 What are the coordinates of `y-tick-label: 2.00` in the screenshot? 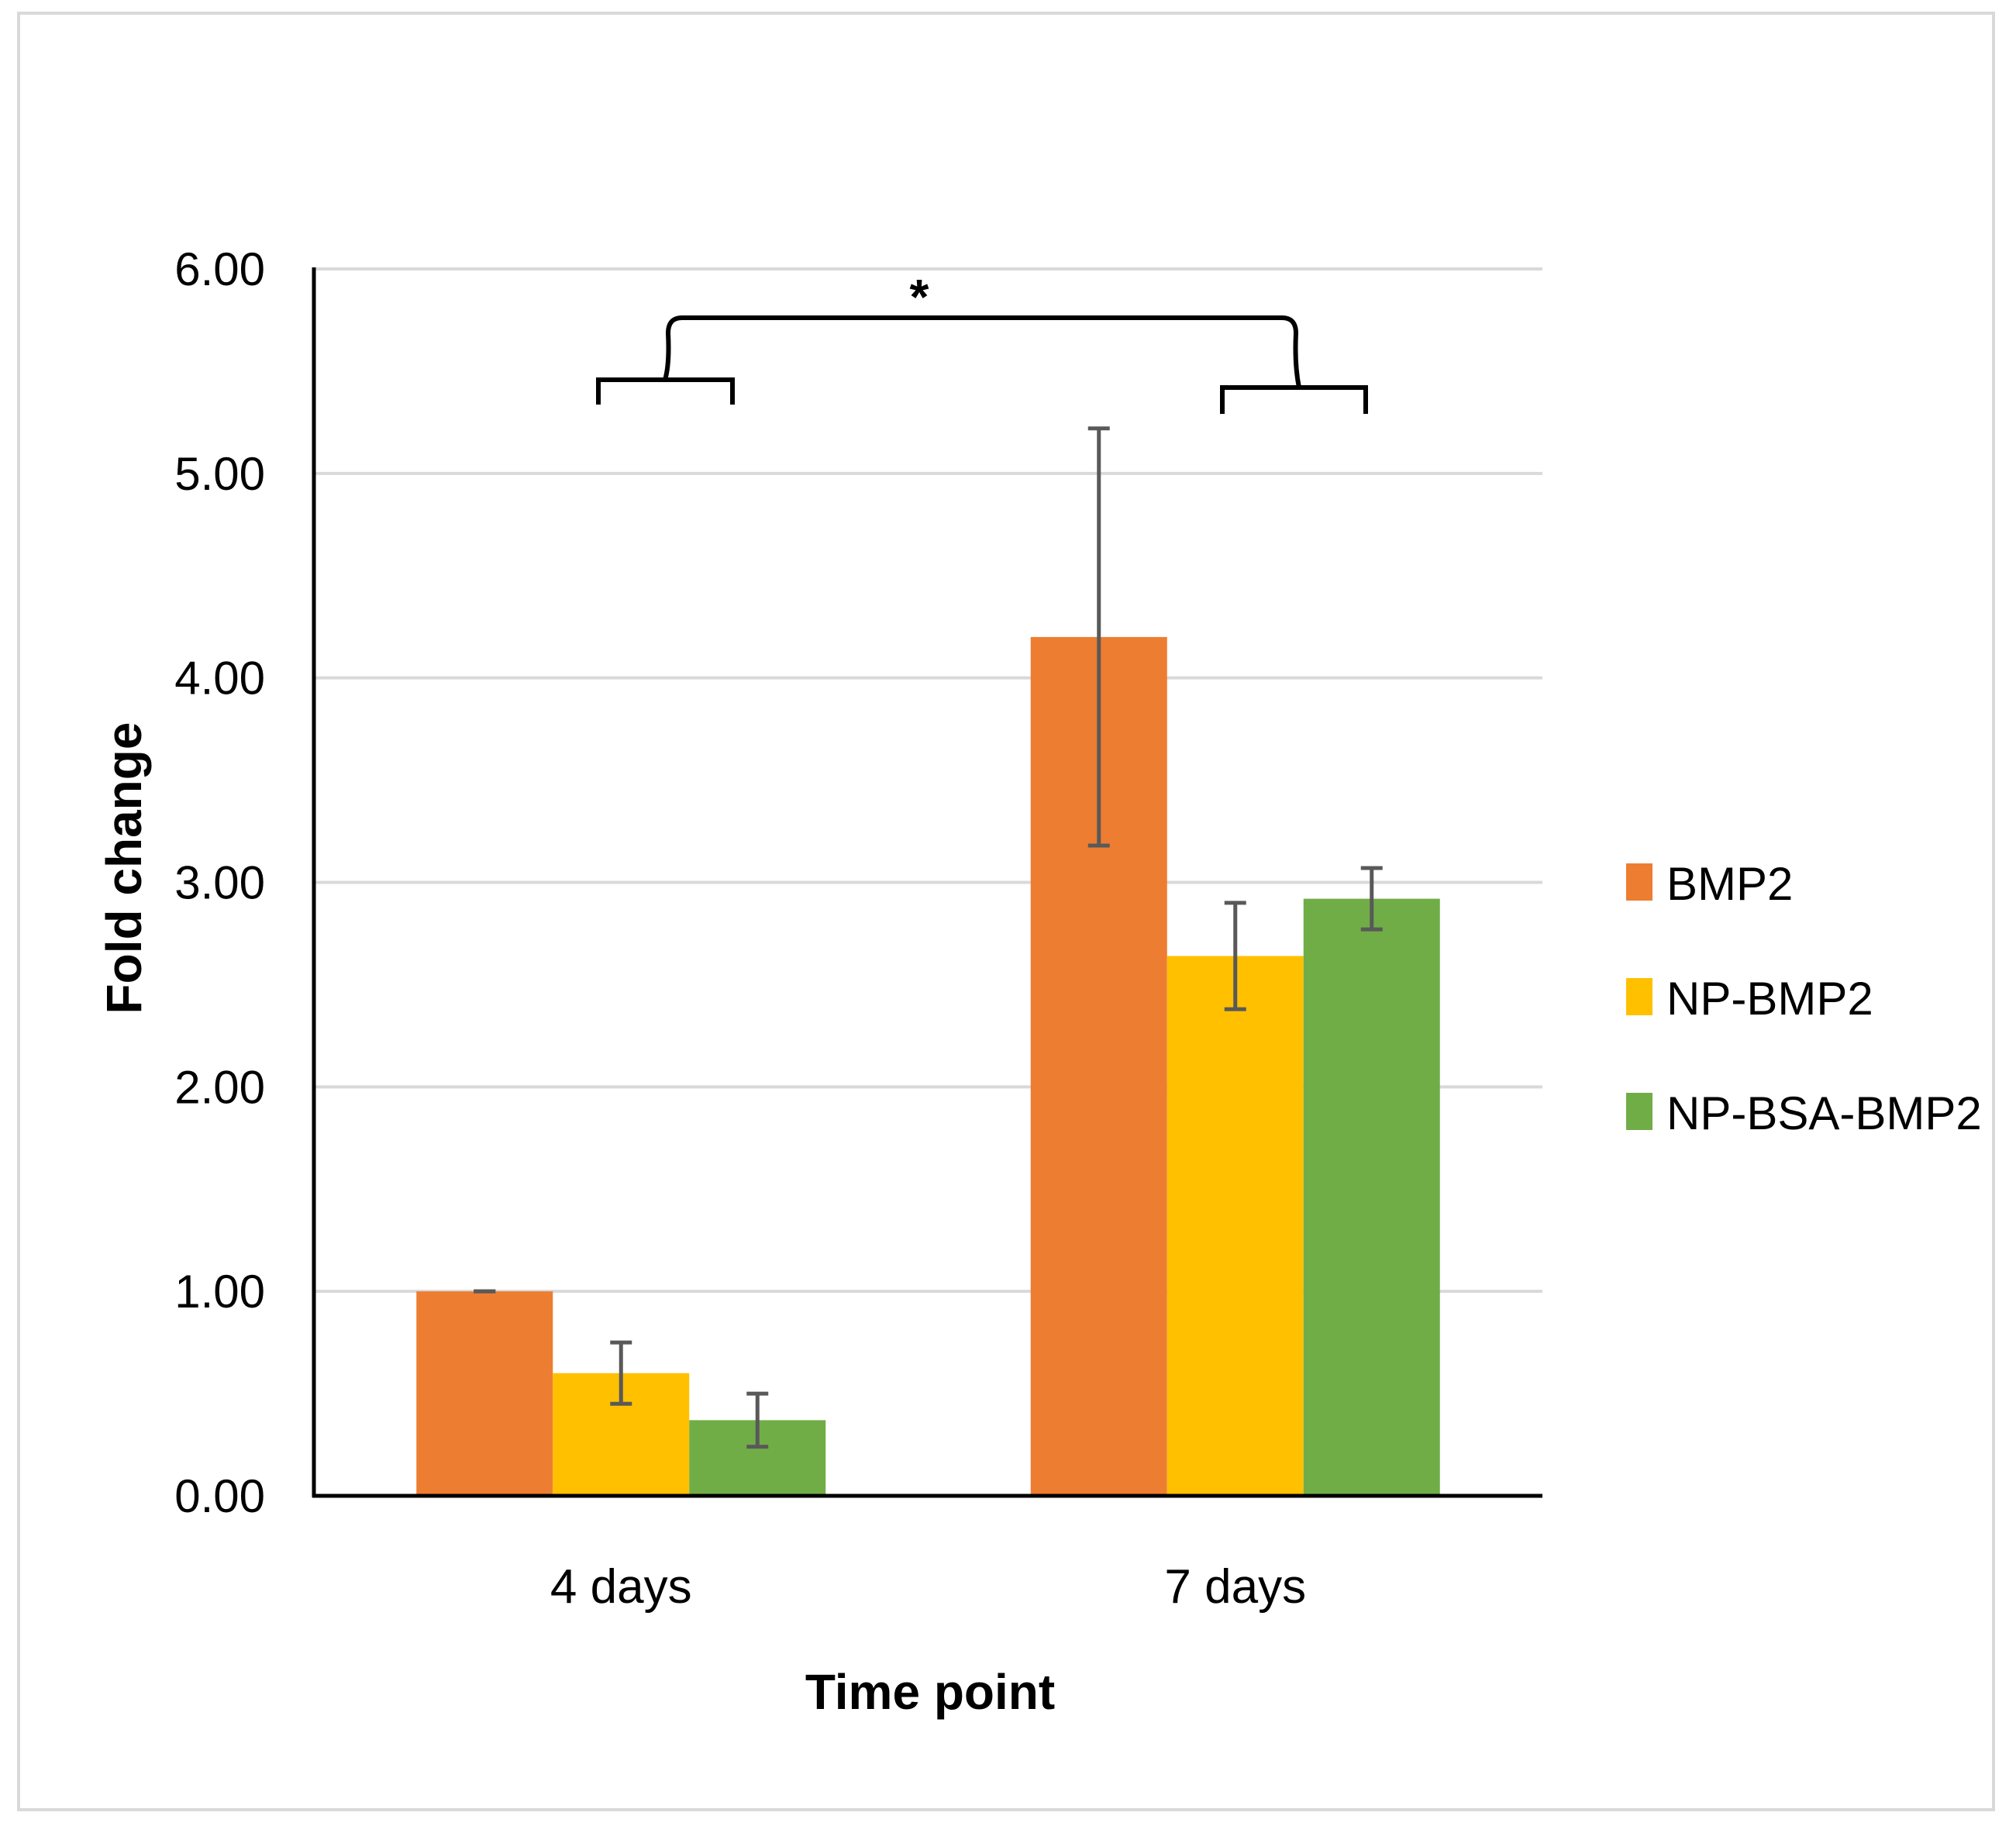 It's located at (219, 1087).